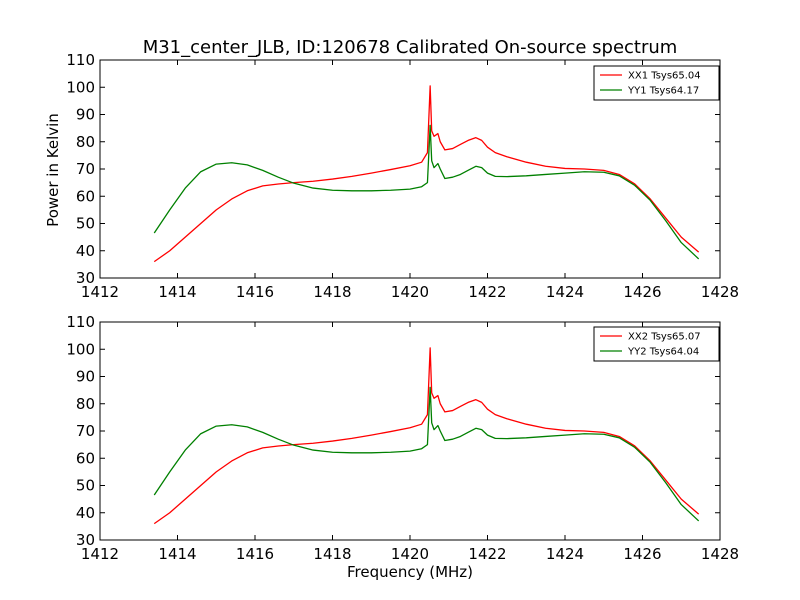  Describe the element at coordinates (664, 76) in the screenshot. I see `legend-entry-label: XX1 Tsys65.04` at that location.